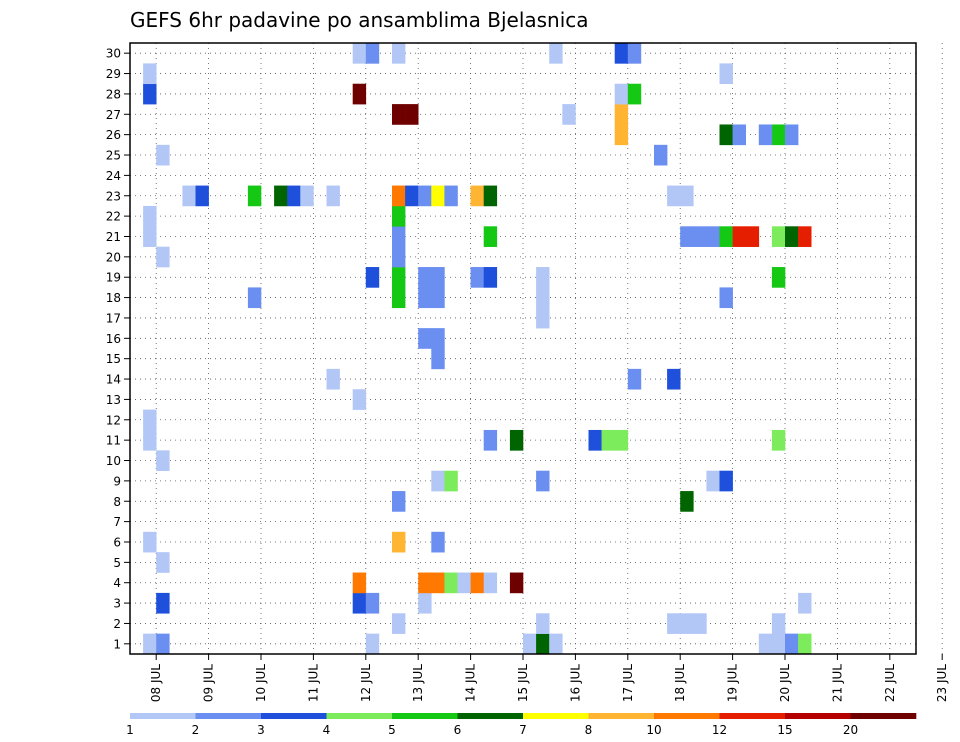 This screenshot has height=742, width=960. What do you see at coordinates (653, 730) in the screenshot?
I see `colorbar-label: 10` at bounding box center [653, 730].